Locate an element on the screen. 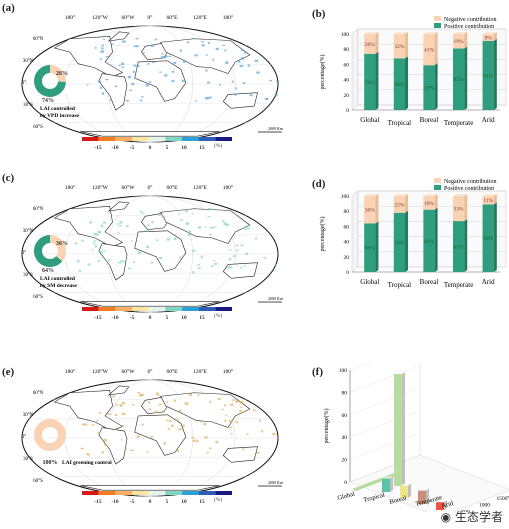 This screenshot has width=509, height=529. bar-positive-label: 68% is located at coordinates (399, 85).